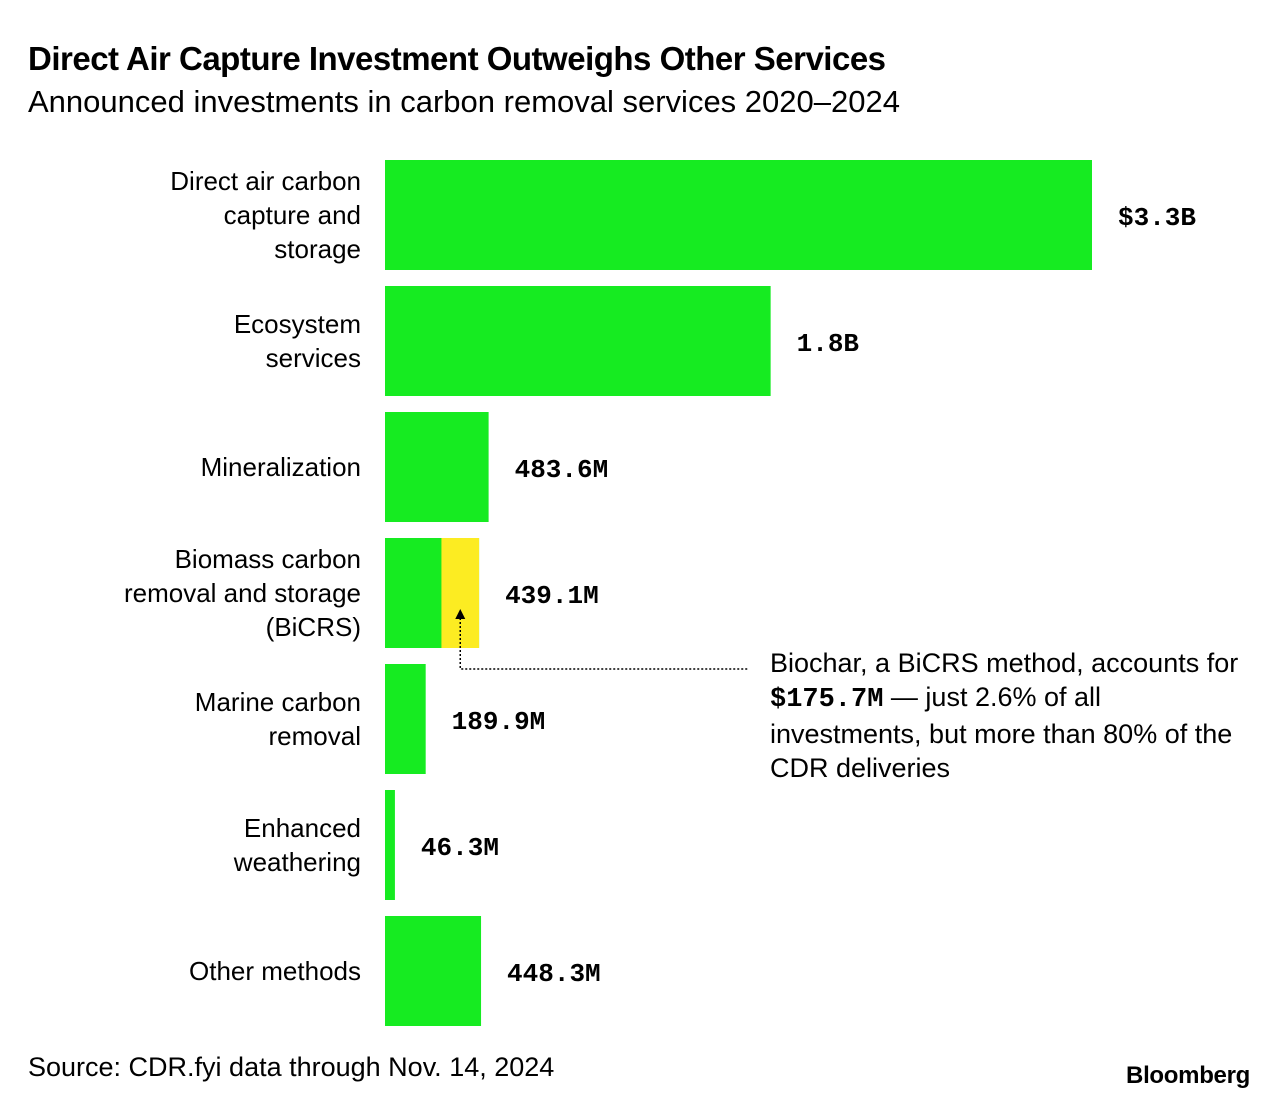  I want to click on category-label-line: removal and storage, so click(242, 593).